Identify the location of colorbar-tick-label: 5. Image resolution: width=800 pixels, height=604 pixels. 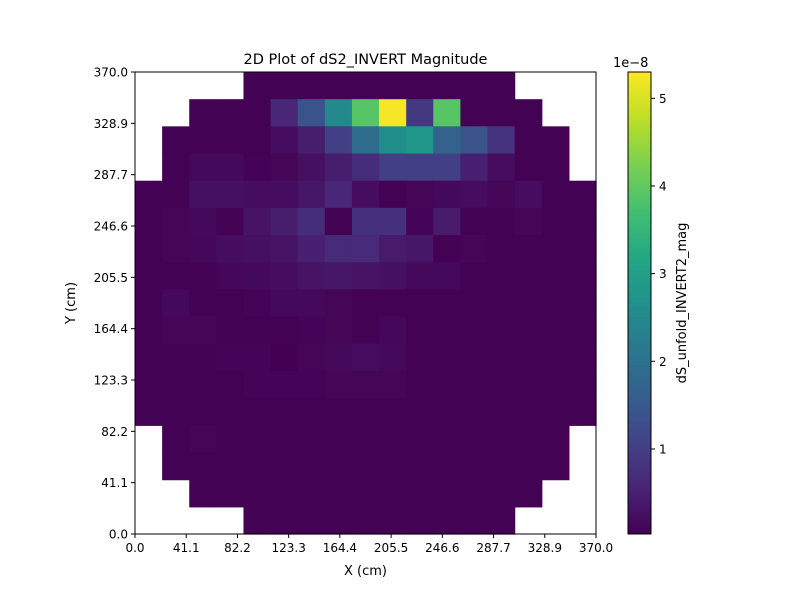
(663, 99).